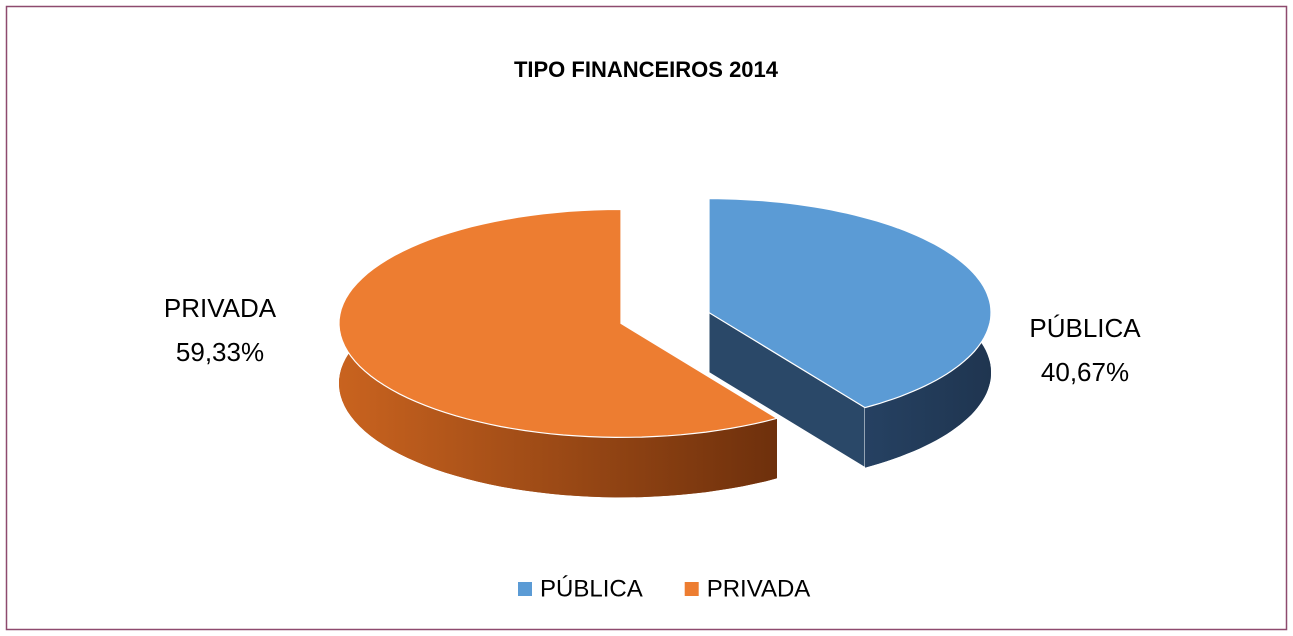 The width and height of the screenshot is (1293, 636). I want to click on legend-label: PRIVADA, so click(759, 588).